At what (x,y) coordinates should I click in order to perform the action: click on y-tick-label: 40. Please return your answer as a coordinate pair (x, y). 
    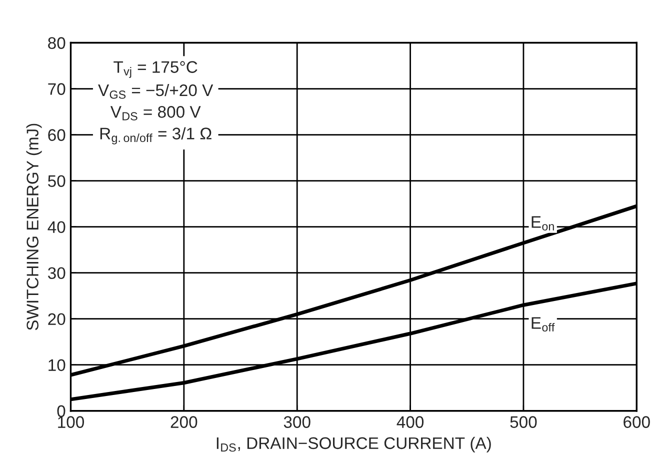
    Looking at the image, I should click on (57, 227).